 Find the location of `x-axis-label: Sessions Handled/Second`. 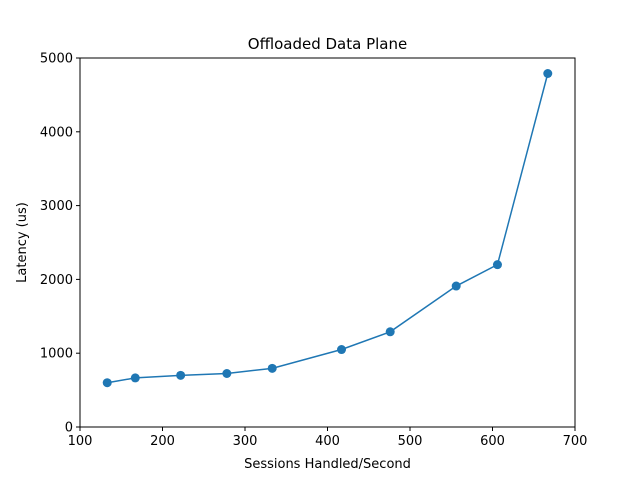

x-axis-label: Sessions Handled/Second is located at coordinates (327, 464).